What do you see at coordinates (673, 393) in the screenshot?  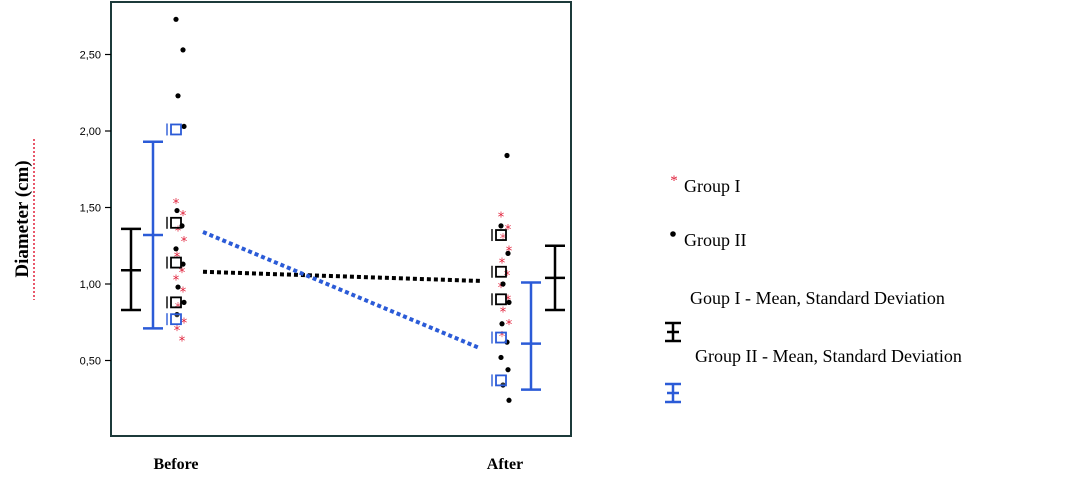 I see `errorbar-icon-blue` at bounding box center [673, 393].